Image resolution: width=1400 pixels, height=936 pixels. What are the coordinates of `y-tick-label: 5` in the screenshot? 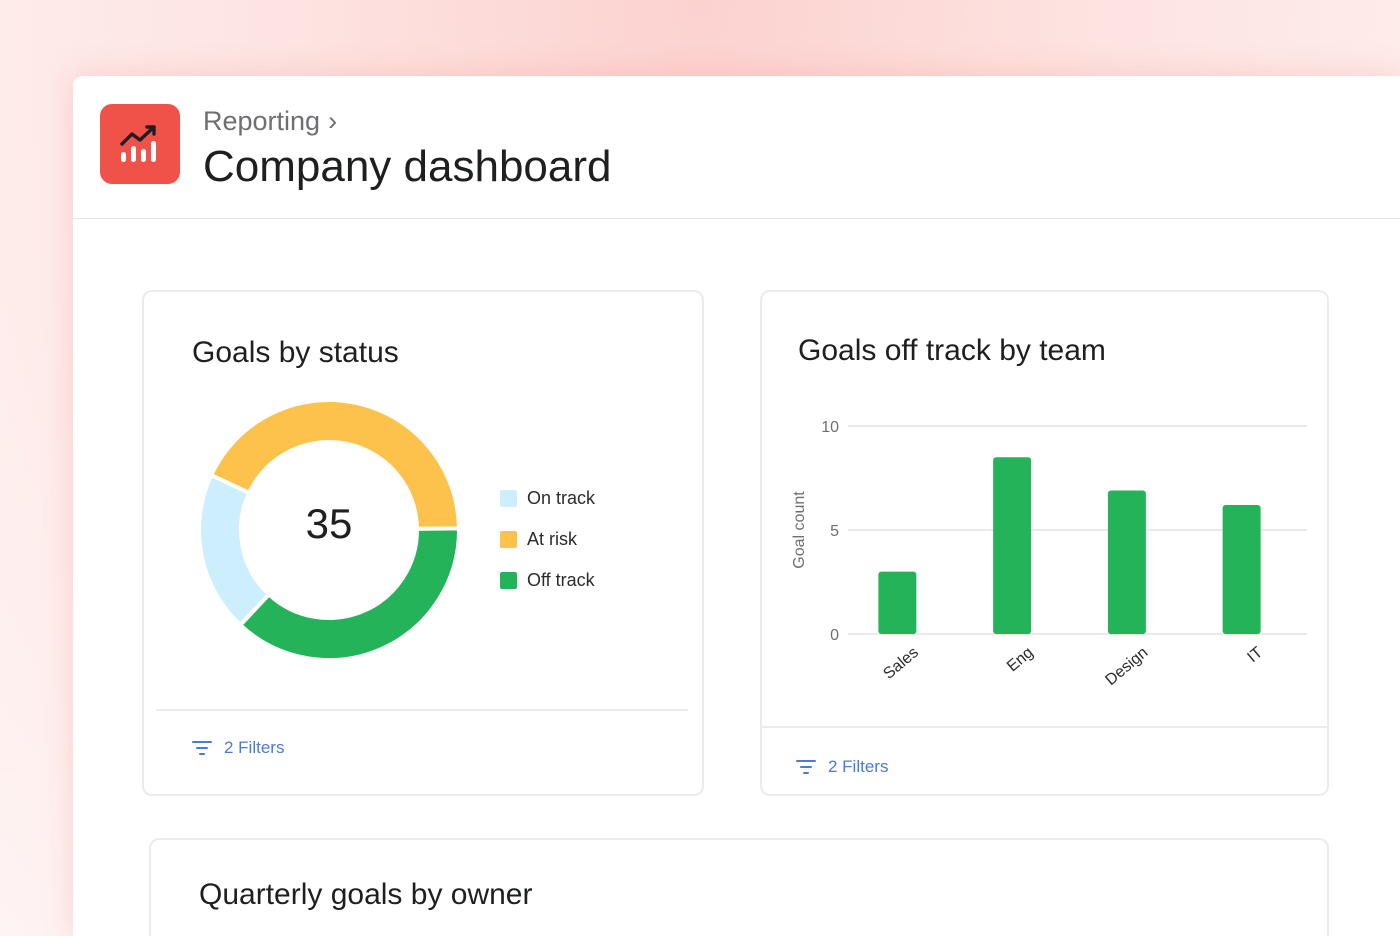 It's located at (834, 531).